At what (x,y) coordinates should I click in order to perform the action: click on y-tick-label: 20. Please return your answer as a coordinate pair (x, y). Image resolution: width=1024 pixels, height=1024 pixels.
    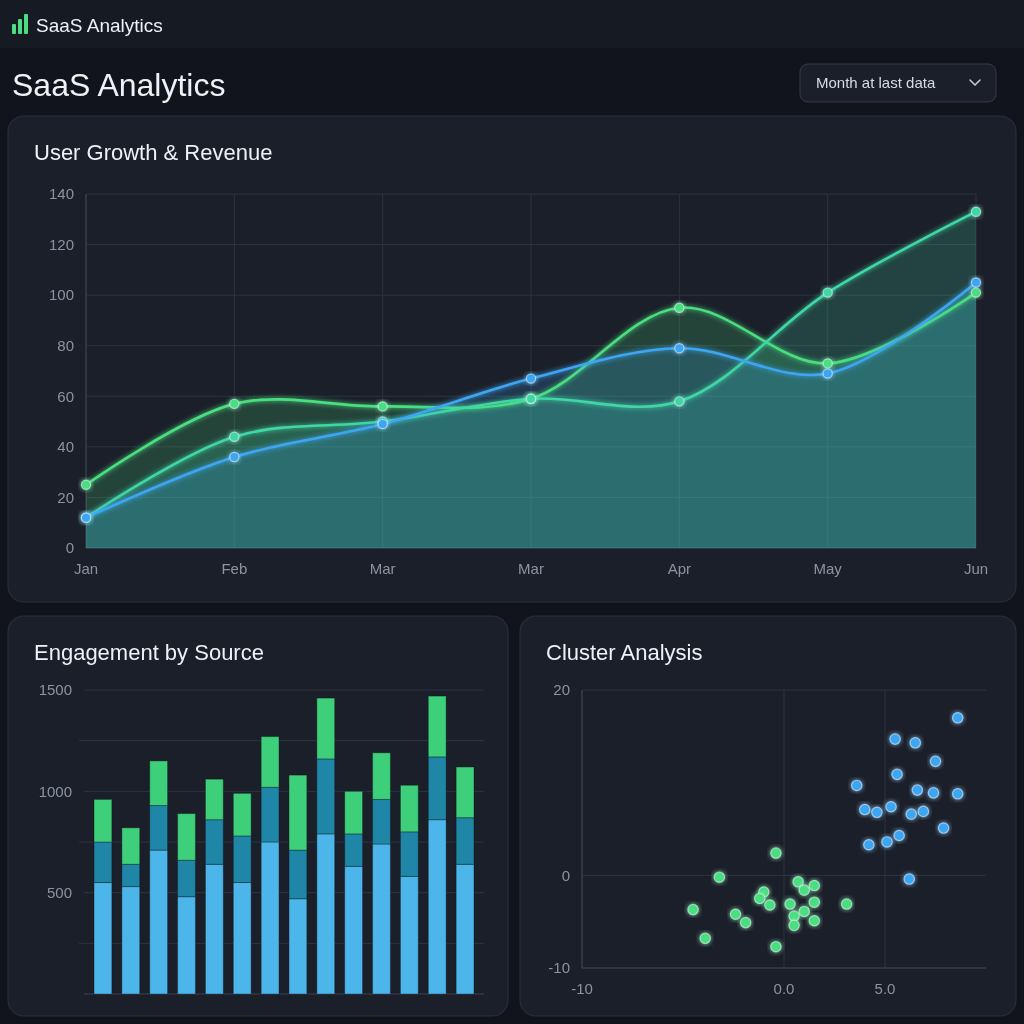
    Looking at the image, I should click on (561, 690).